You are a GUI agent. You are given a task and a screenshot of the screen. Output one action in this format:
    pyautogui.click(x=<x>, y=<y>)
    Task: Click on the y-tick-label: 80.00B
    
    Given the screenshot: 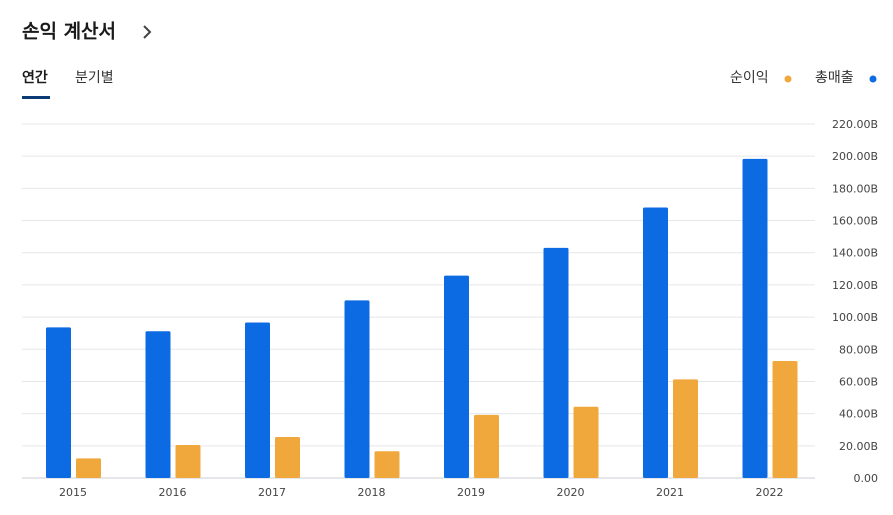 What is the action you would take?
    pyautogui.click(x=858, y=349)
    